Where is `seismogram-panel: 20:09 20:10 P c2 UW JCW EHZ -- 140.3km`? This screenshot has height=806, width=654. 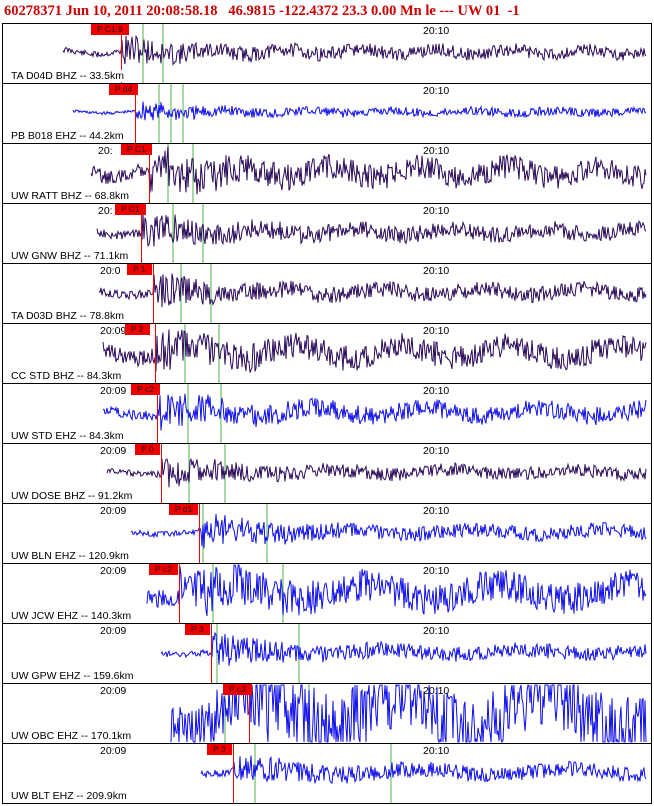
seismogram-panel: 20:09 20:10 P c2 UW JCW EHZ -- 140.3km is located at coordinates (327, 593).